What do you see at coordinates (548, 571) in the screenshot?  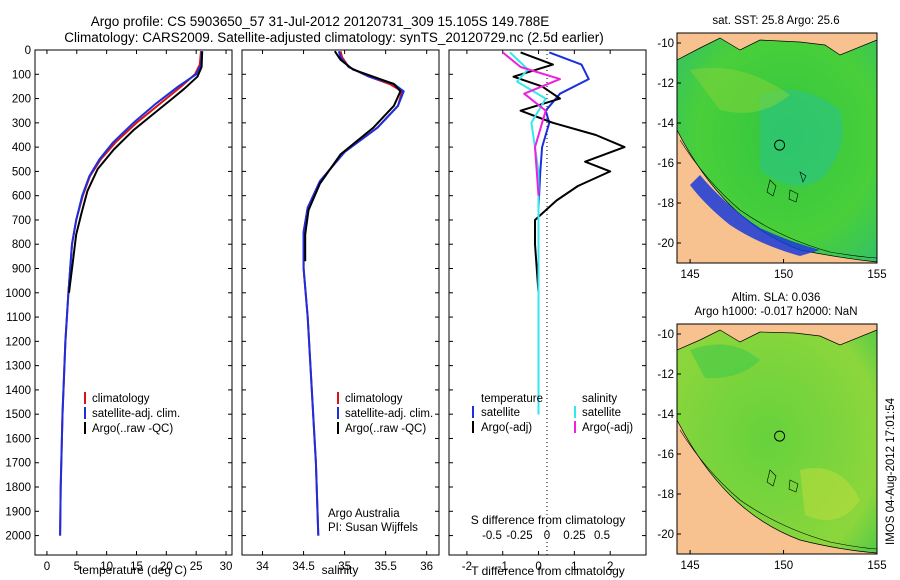 I see `t-difference-label: T difference from climatology` at bounding box center [548, 571].